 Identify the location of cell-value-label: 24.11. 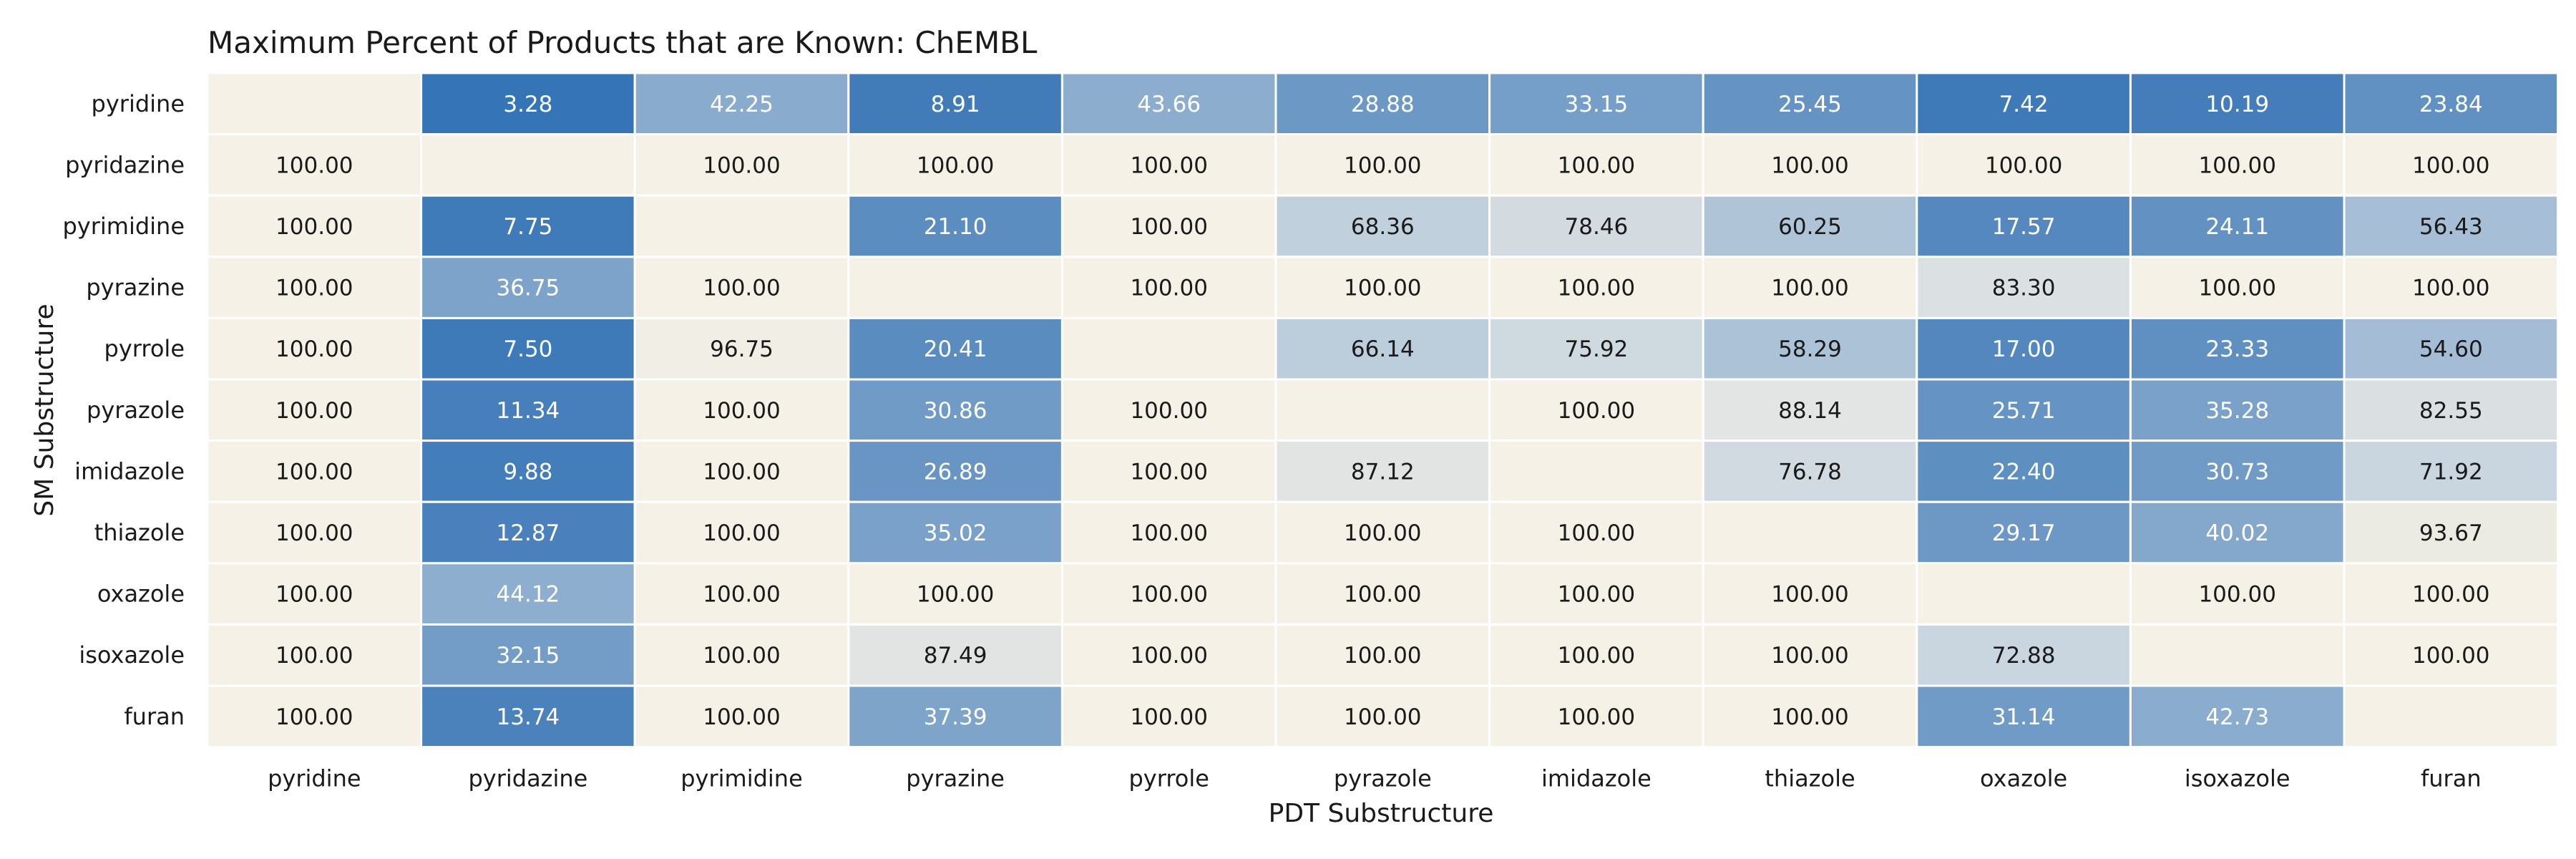
(2237, 227).